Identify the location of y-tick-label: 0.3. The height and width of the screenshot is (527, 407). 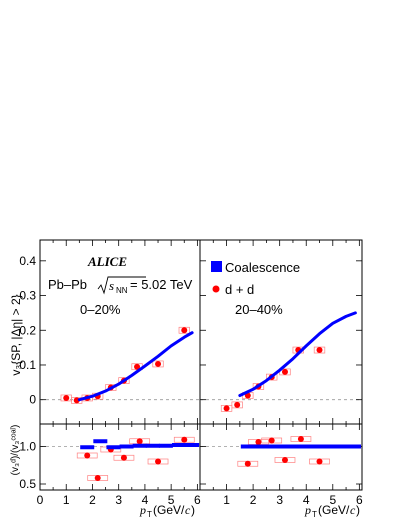
(27, 296).